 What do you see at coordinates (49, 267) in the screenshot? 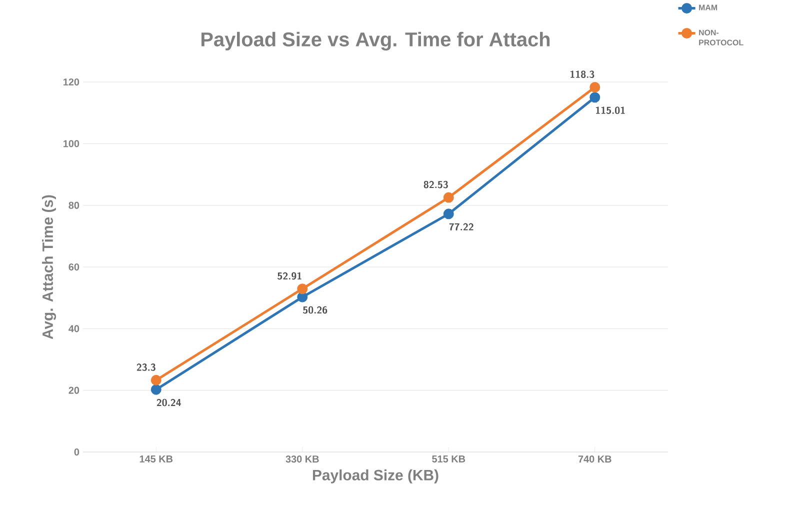
I see `y-axis-title: Avg. Attach Time (s)` at bounding box center [49, 267].